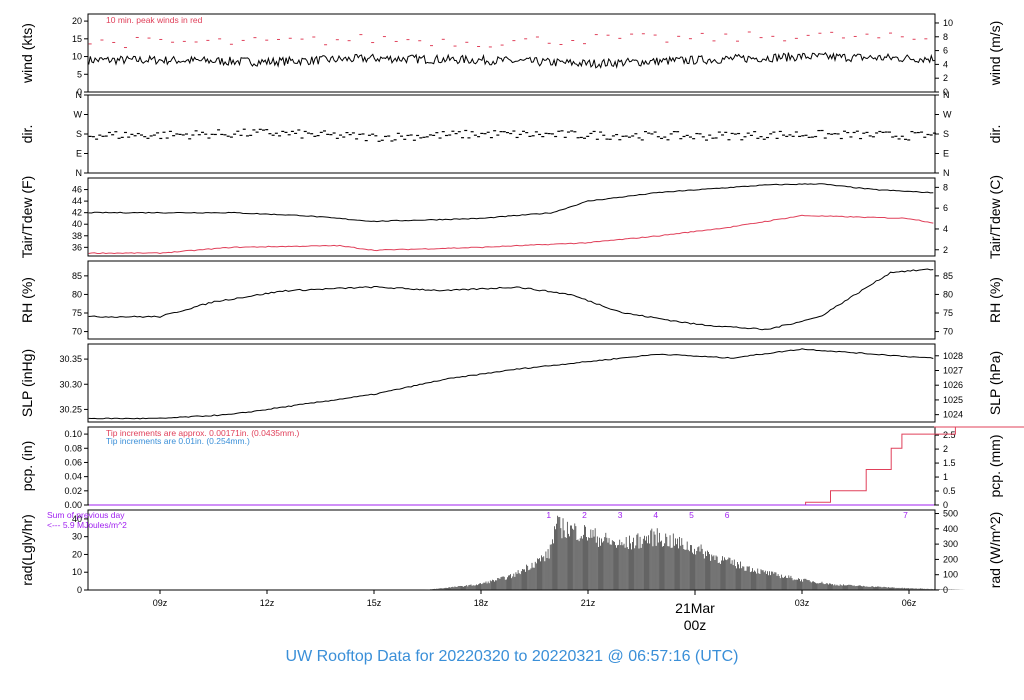  Describe the element at coordinates (73, 434) in the screenshot. I see `tick-label-left-pcp: 0.10` at that location.